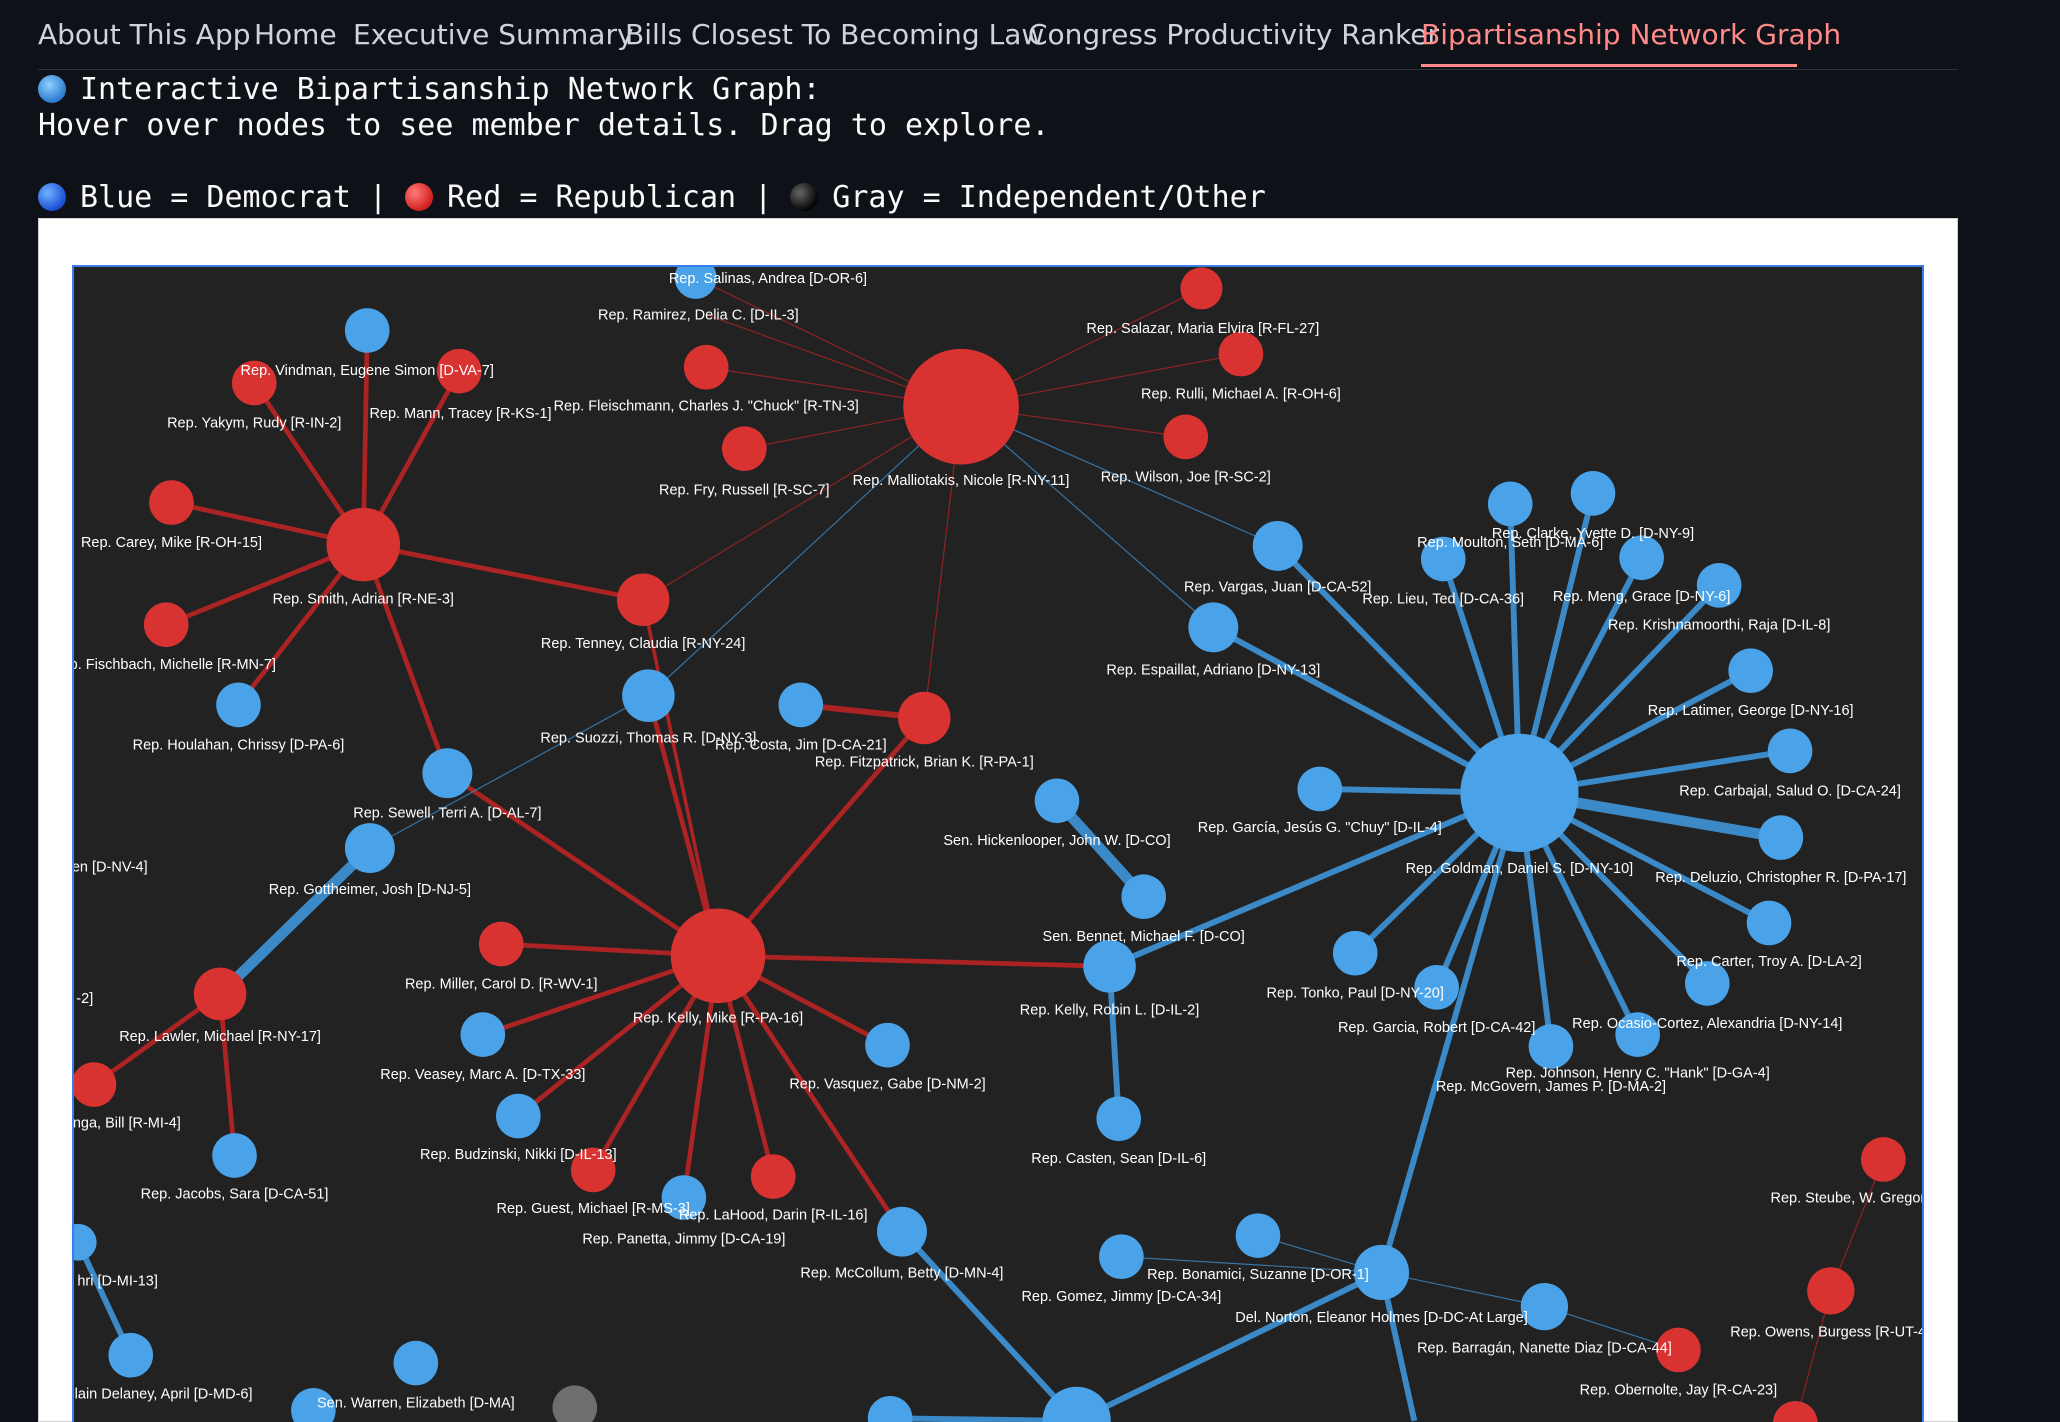 The width and height of the screenshot is (2060, 1422). I want to click on node-label: Rep. Latimer, George [D-NY-16], so click(1751, 711).